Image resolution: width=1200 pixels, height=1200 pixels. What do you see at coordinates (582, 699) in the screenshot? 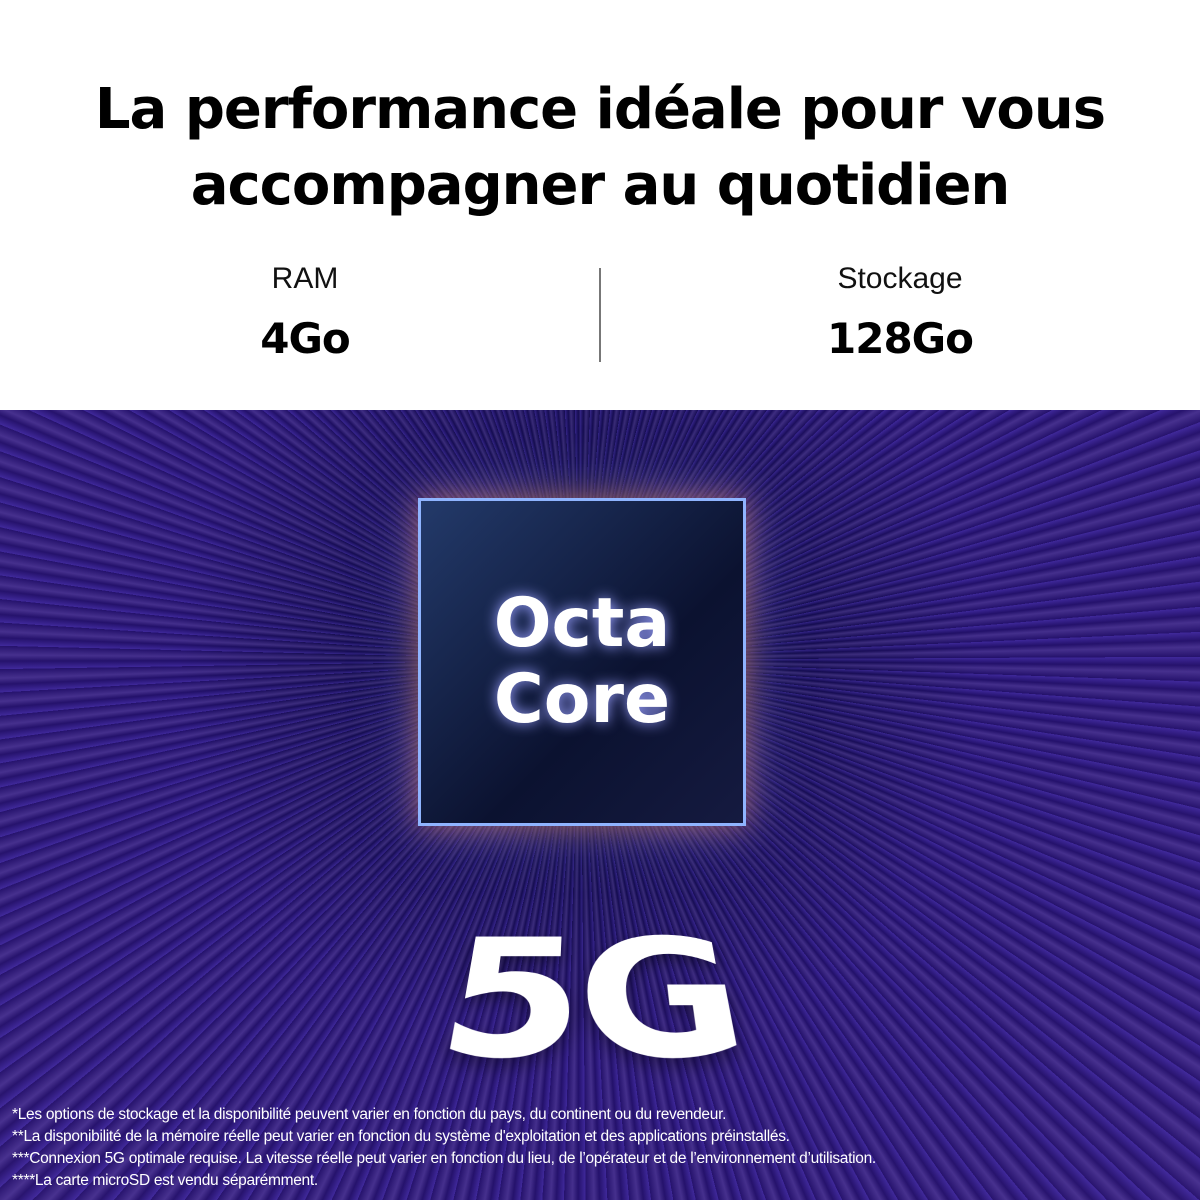
I see `chip-line2: Core` at bounding box center [582, 699].